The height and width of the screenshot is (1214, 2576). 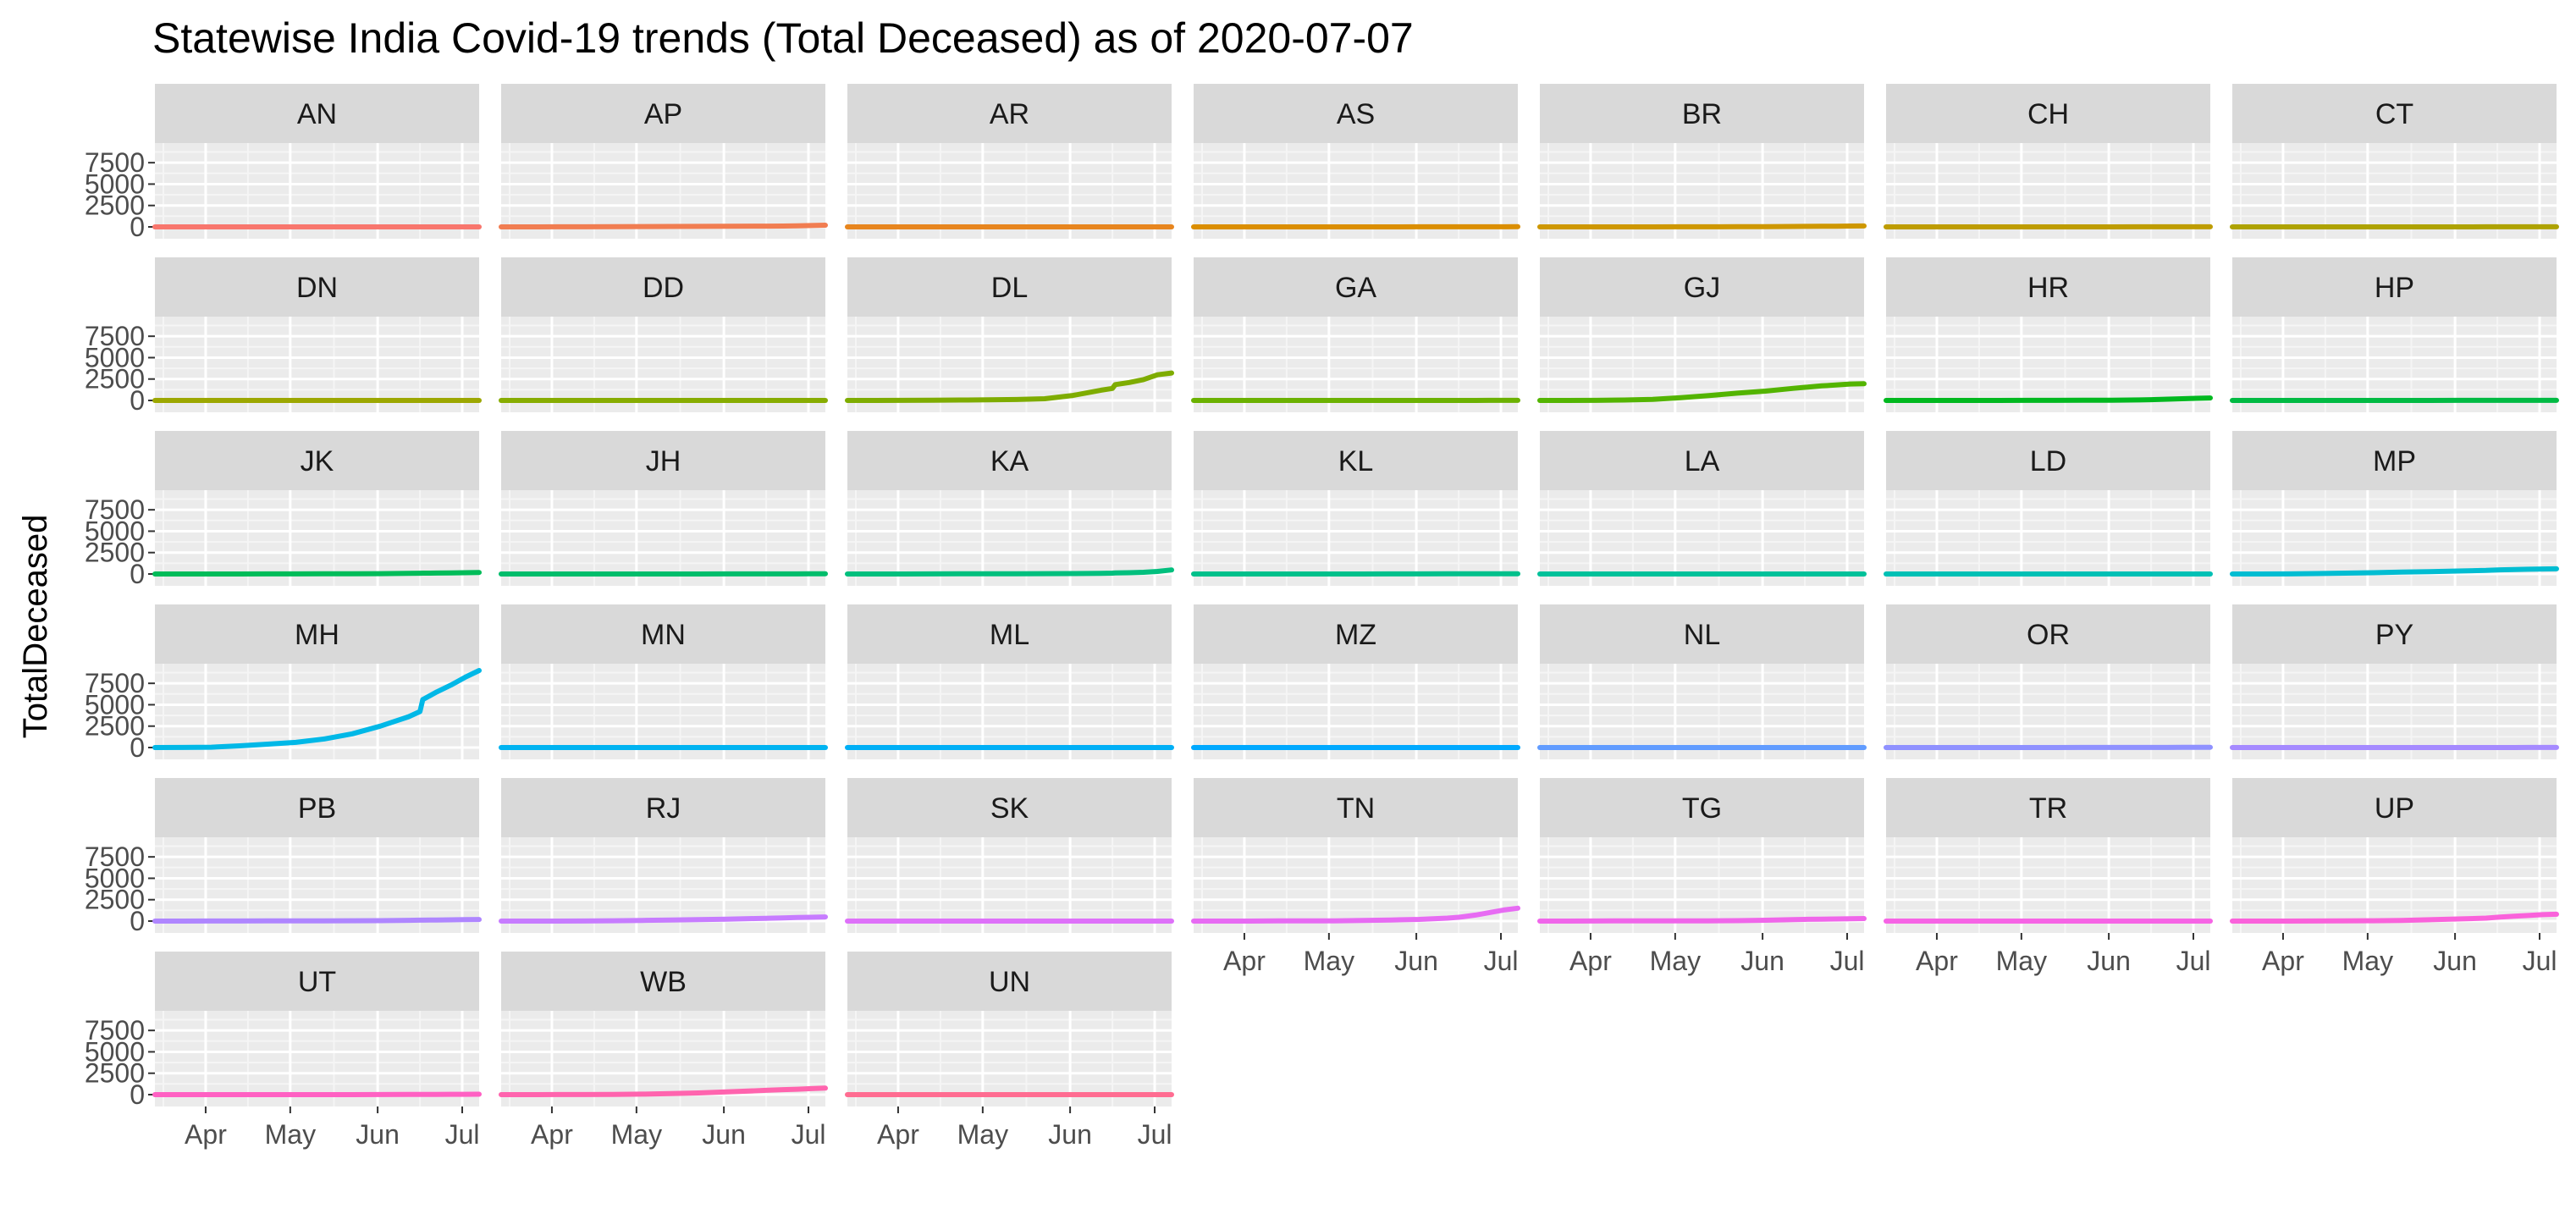 What do you see at coordinates (1702, 920) in the screenshot?
I see `series-line-tg` at bounding box center [1702, 920].